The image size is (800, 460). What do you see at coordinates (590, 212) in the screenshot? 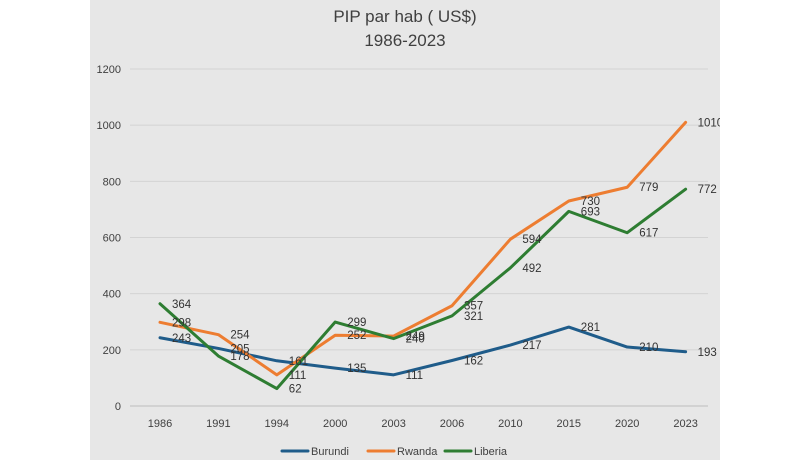
I see `data-label: 693` at bounding box center [590, 212].